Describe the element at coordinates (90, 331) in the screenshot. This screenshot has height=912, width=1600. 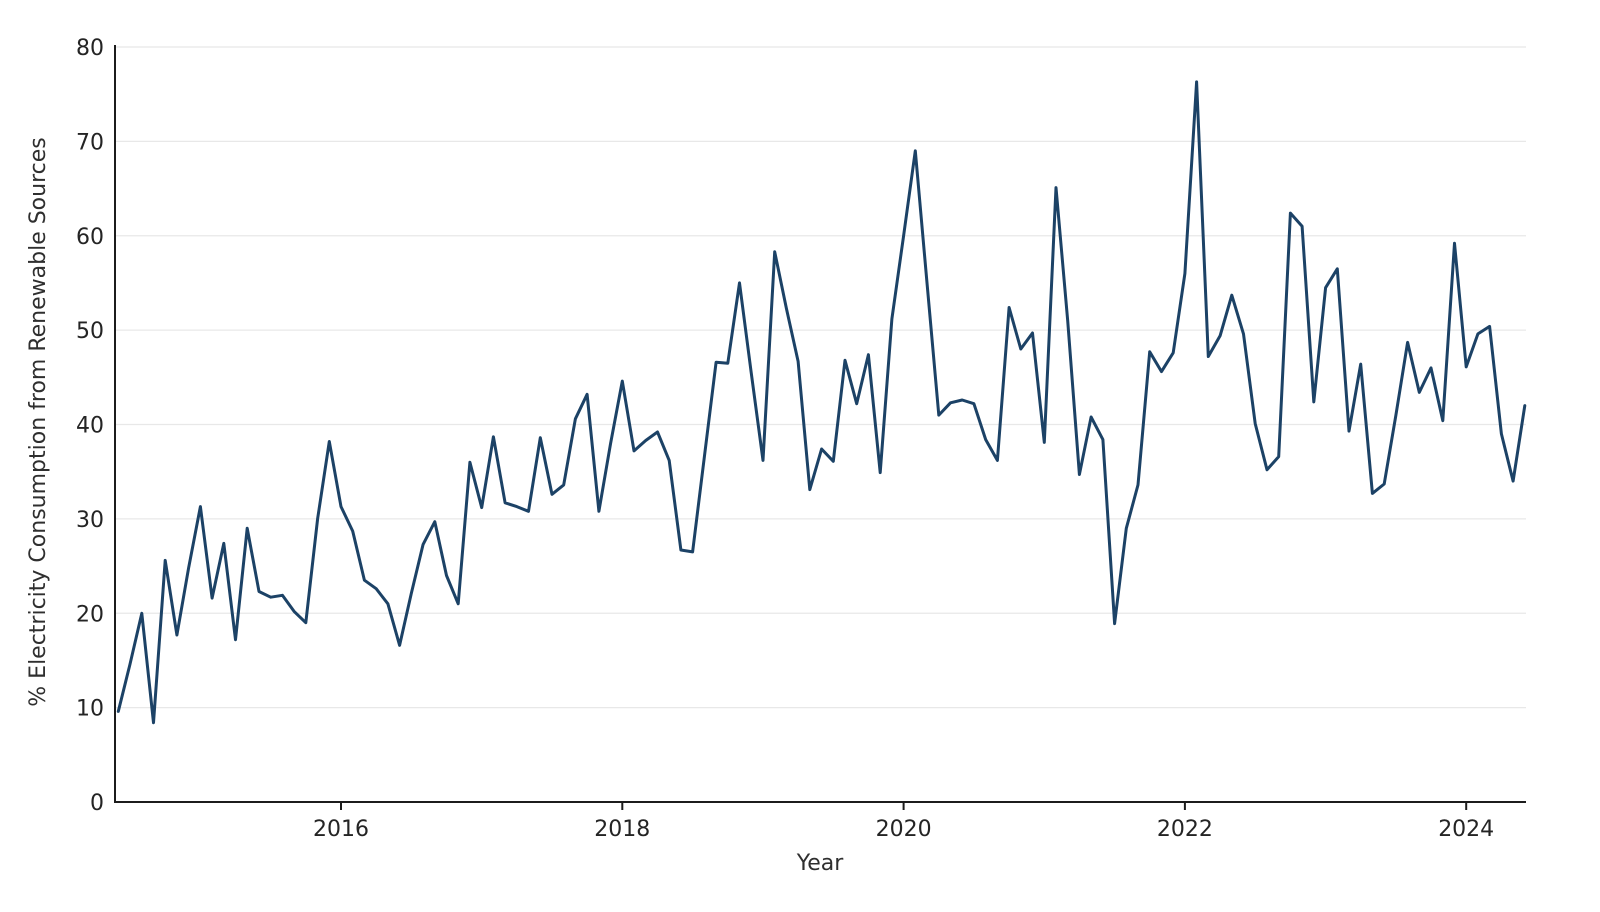
I see `y-tick-label-50: 50` at that location.